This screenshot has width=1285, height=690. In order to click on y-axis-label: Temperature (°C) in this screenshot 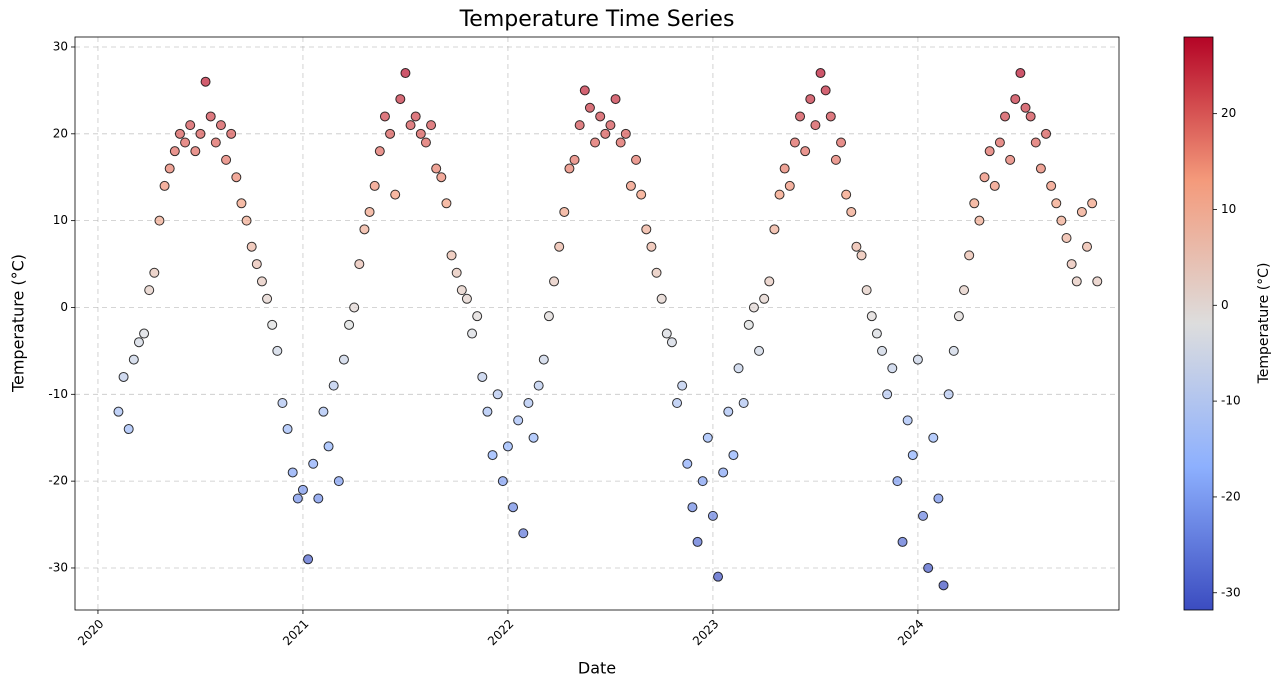, I will do `click(18, 323)`.